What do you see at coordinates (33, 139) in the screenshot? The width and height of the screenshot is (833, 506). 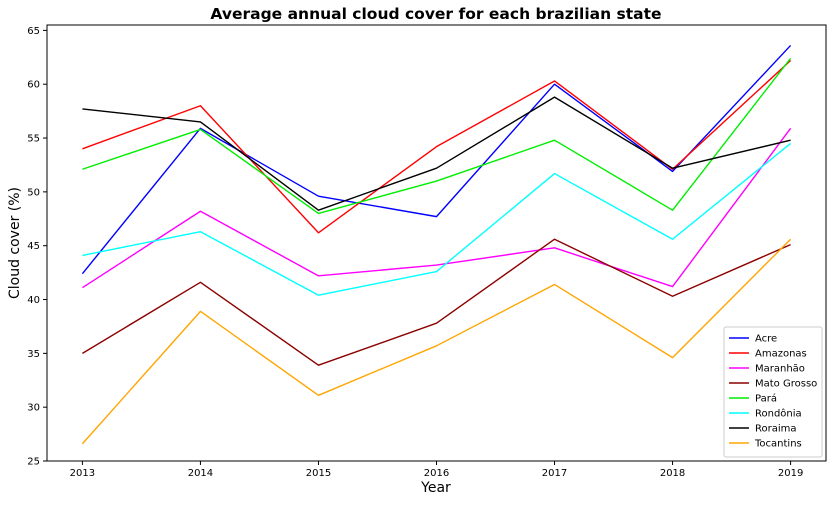 I see `y-tick-label: 55` at bounding box center [33, 139].